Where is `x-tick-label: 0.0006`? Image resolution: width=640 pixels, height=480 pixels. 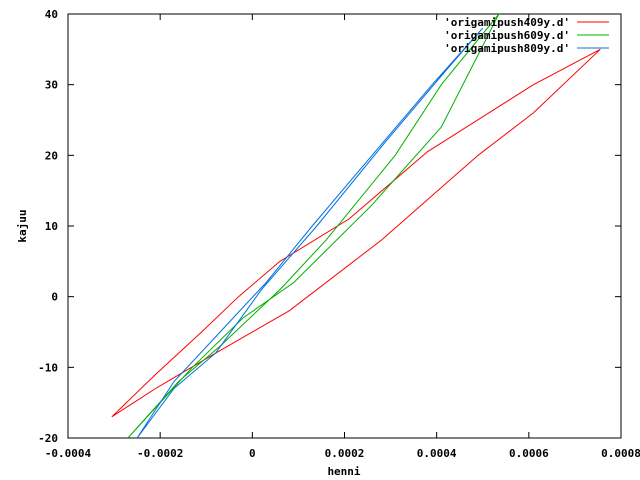 x-tick-label: 0.0006 is located at coordinates (529, 453).